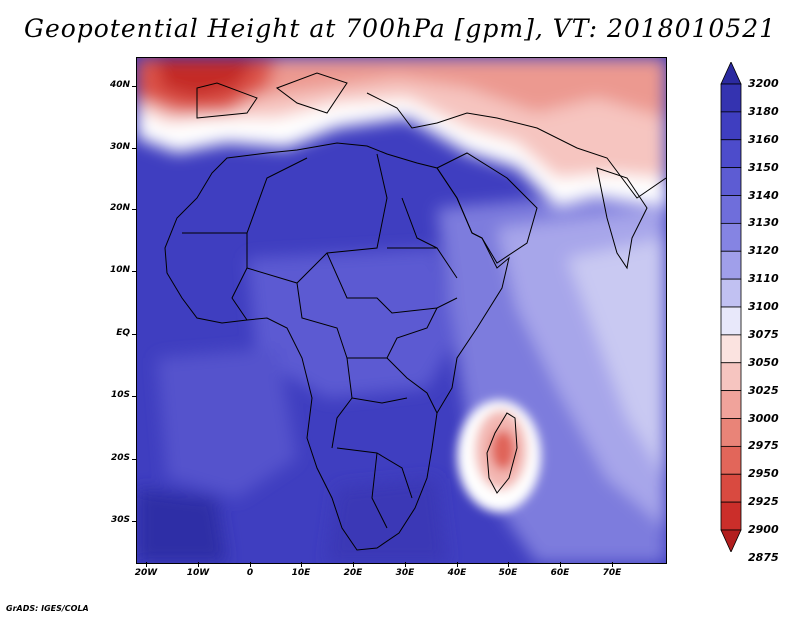 The width and height of the screenshot is (800, 618). What do you see at coordinates (763, 474) in the screenshot?
I see `colorbar-level-label: 2950` at bounding box center [763, 474].